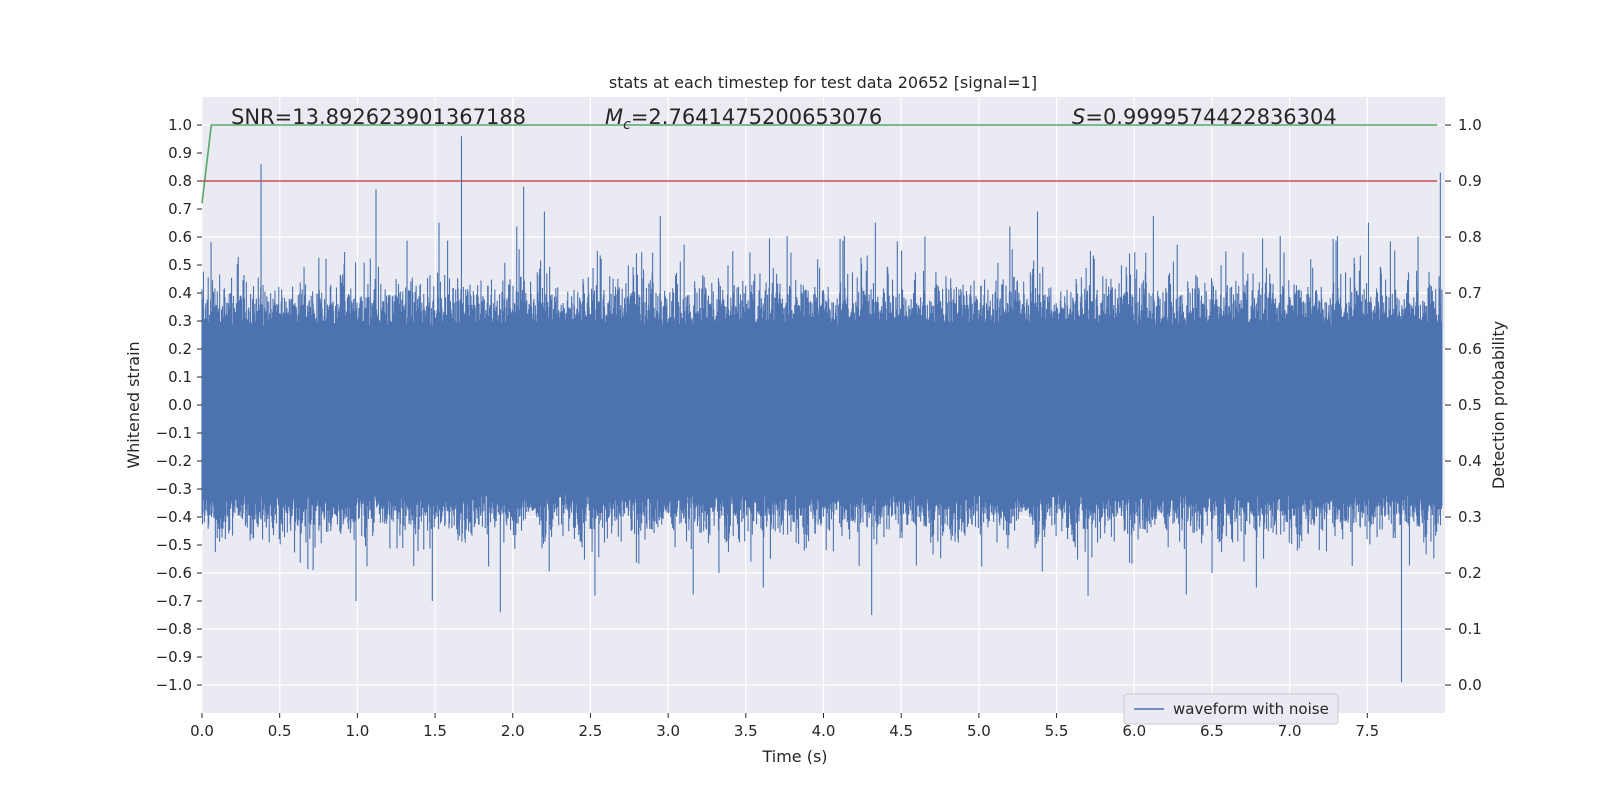 The width and height of the screenshot is (1600, 800). What do you see at coordinates (378, 117) in the screenshot?
I see `snr-annotation: SNR=13.892623901367188` at bounding box center [378, 117].